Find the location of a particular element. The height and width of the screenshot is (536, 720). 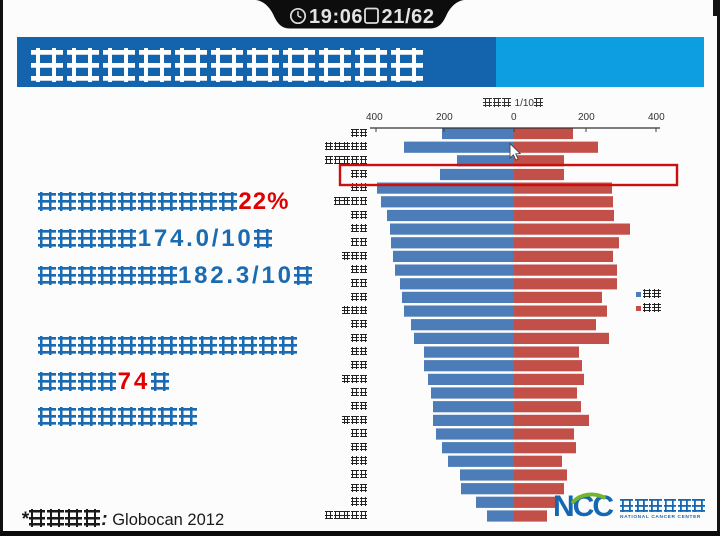

svg-text: 19:06 is located at coordinates (336, 17).